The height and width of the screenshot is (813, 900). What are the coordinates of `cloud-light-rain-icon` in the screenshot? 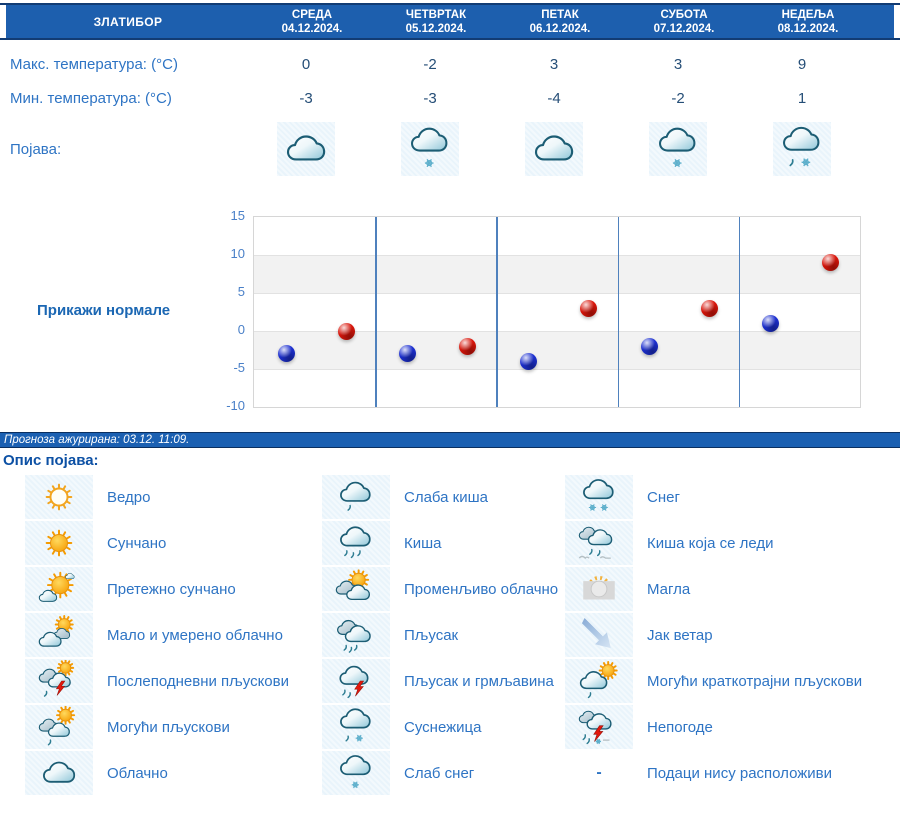 It's located at (356, 497).